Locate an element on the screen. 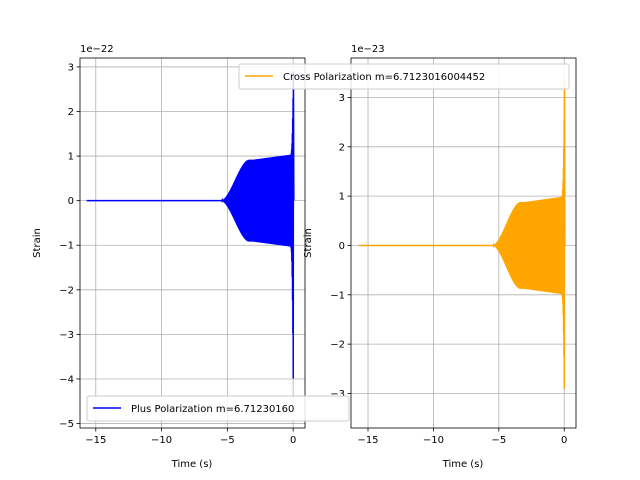  y-tick-label-right-6: 3 is located at coordinates (342, 98).